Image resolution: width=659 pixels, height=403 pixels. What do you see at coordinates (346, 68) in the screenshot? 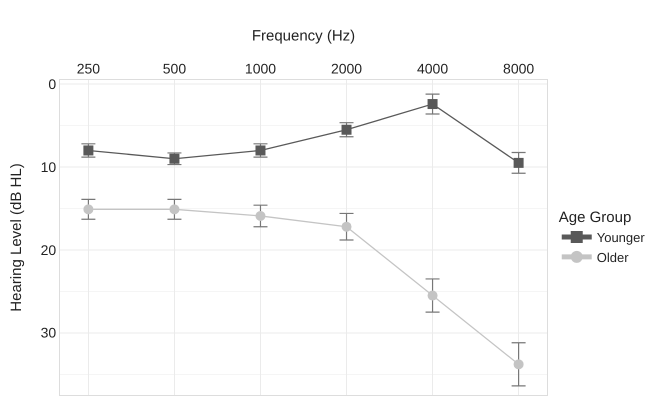
I see `x-tick-label: 2000` at bounding box center [346, 68].